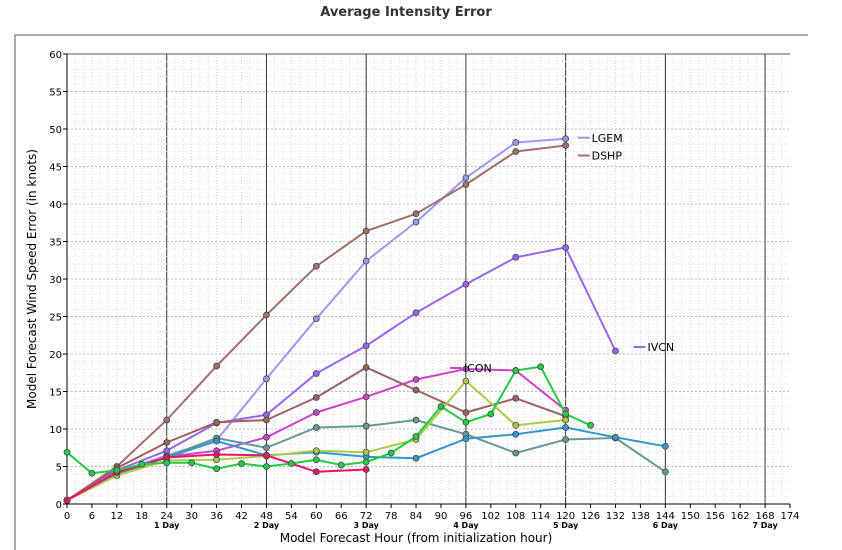 Image resolution: width=842 pixels, height=550 pixels. I want to click on day-label: 5 Day, so click(566, 525).